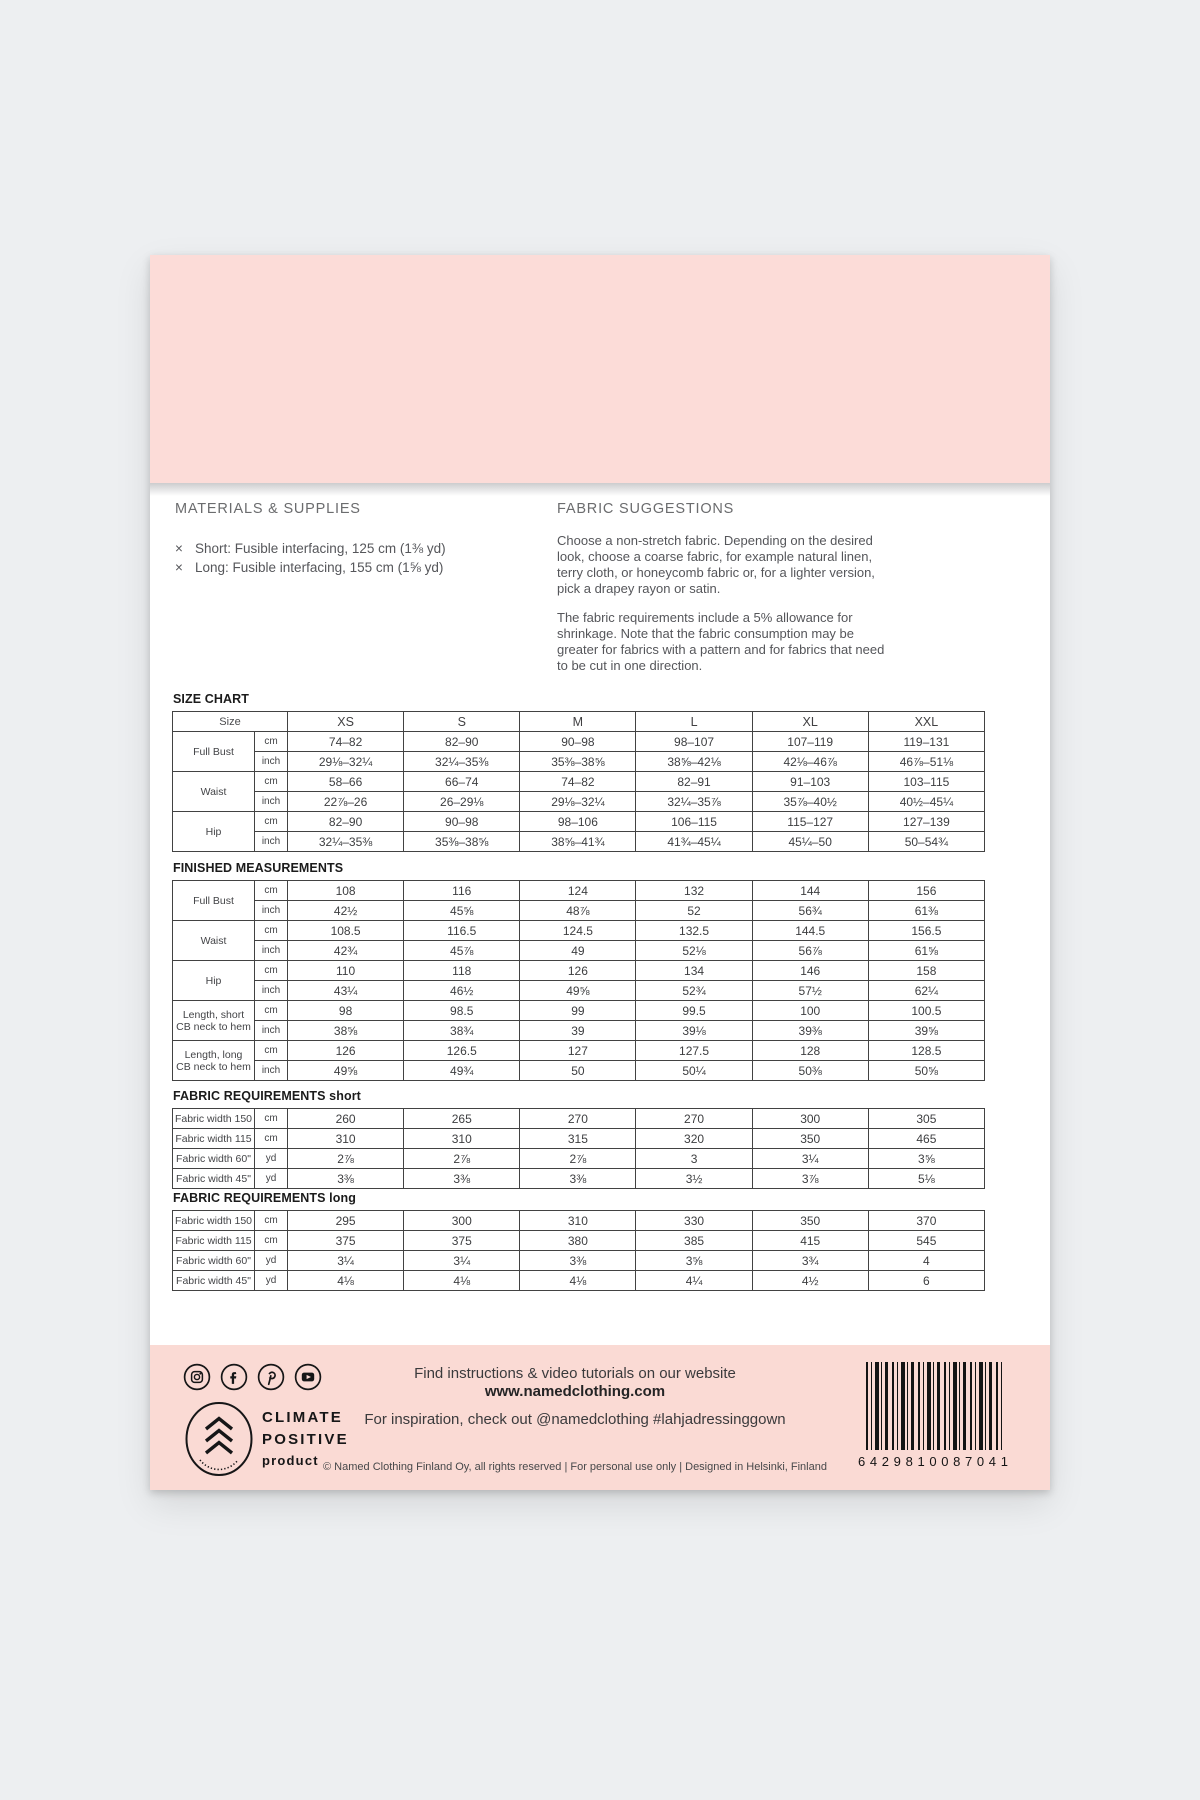 The width and height of the screenshot is (1200, 1800). What do you see at coordinates (600, 489) in the screenshot?
I see `flap-shadow` at bounding box center [600, 489].